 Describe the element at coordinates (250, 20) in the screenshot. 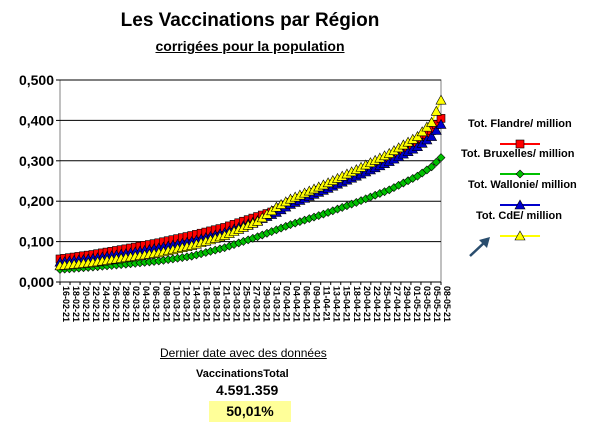

I see `chart-title: Les Vaccinations par Région` at that location.